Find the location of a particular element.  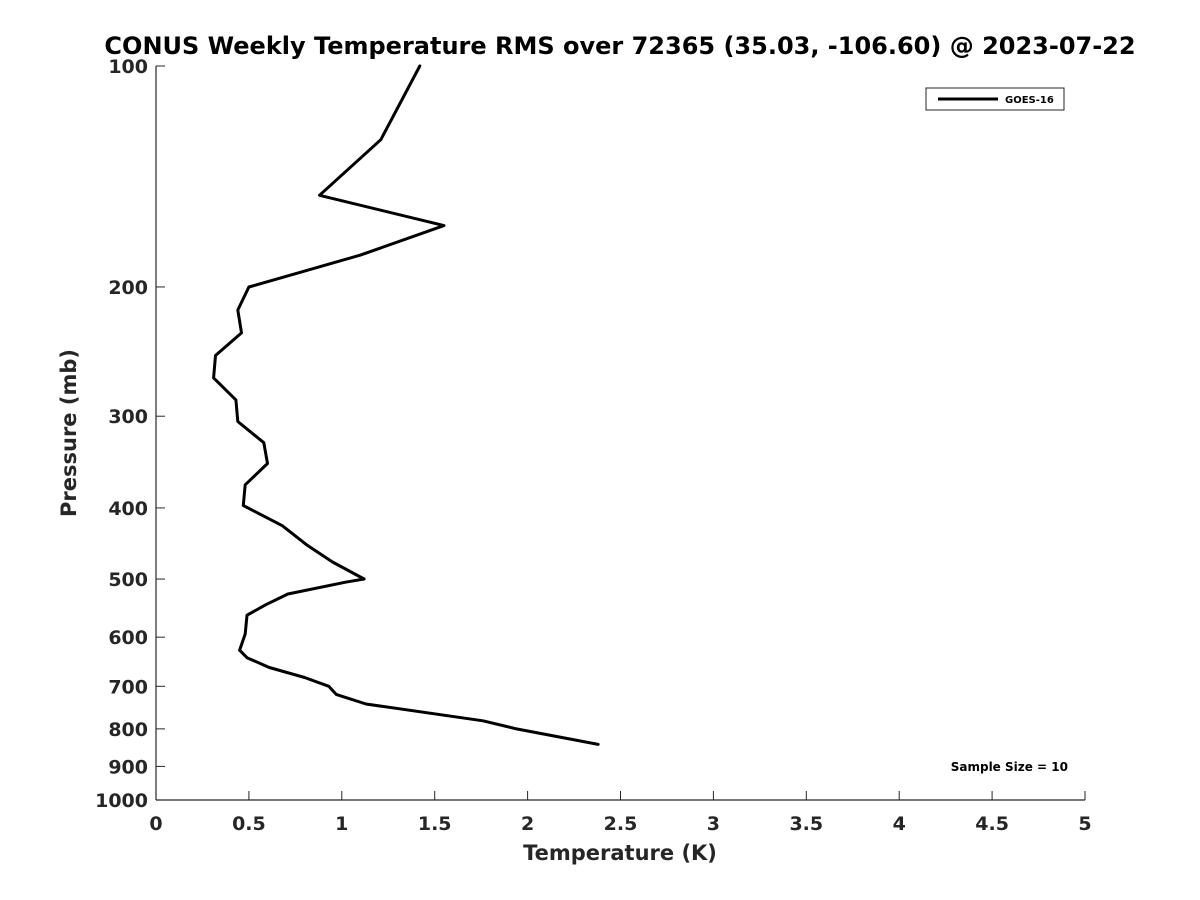

x-tick-label: 1 is located at coordinates (341, 824).